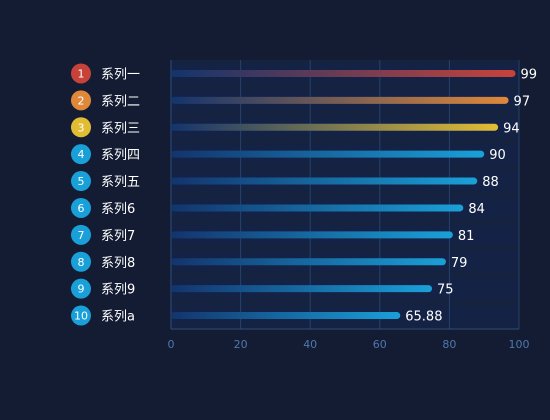 This screenshot has height=420, width=550. I want to click on category-label: 系列三, so click(120, 128).